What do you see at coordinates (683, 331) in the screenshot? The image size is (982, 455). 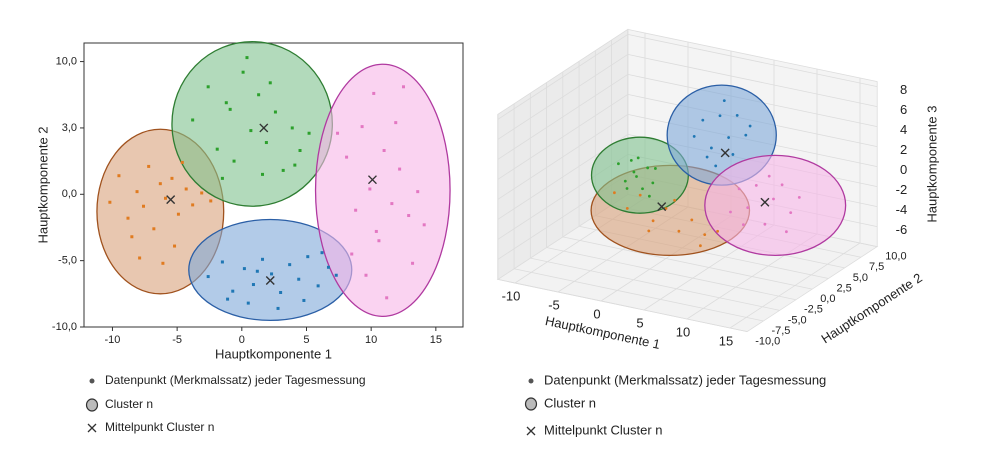 I see `x-tick-label: 10` at bounding box center [683, 331].